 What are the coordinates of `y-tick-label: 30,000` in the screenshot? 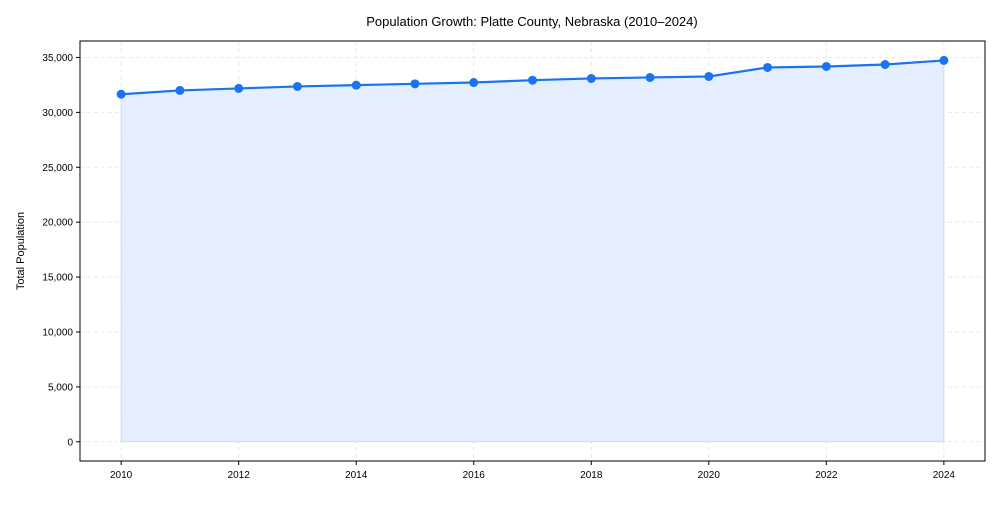 It's located at (57, 113).